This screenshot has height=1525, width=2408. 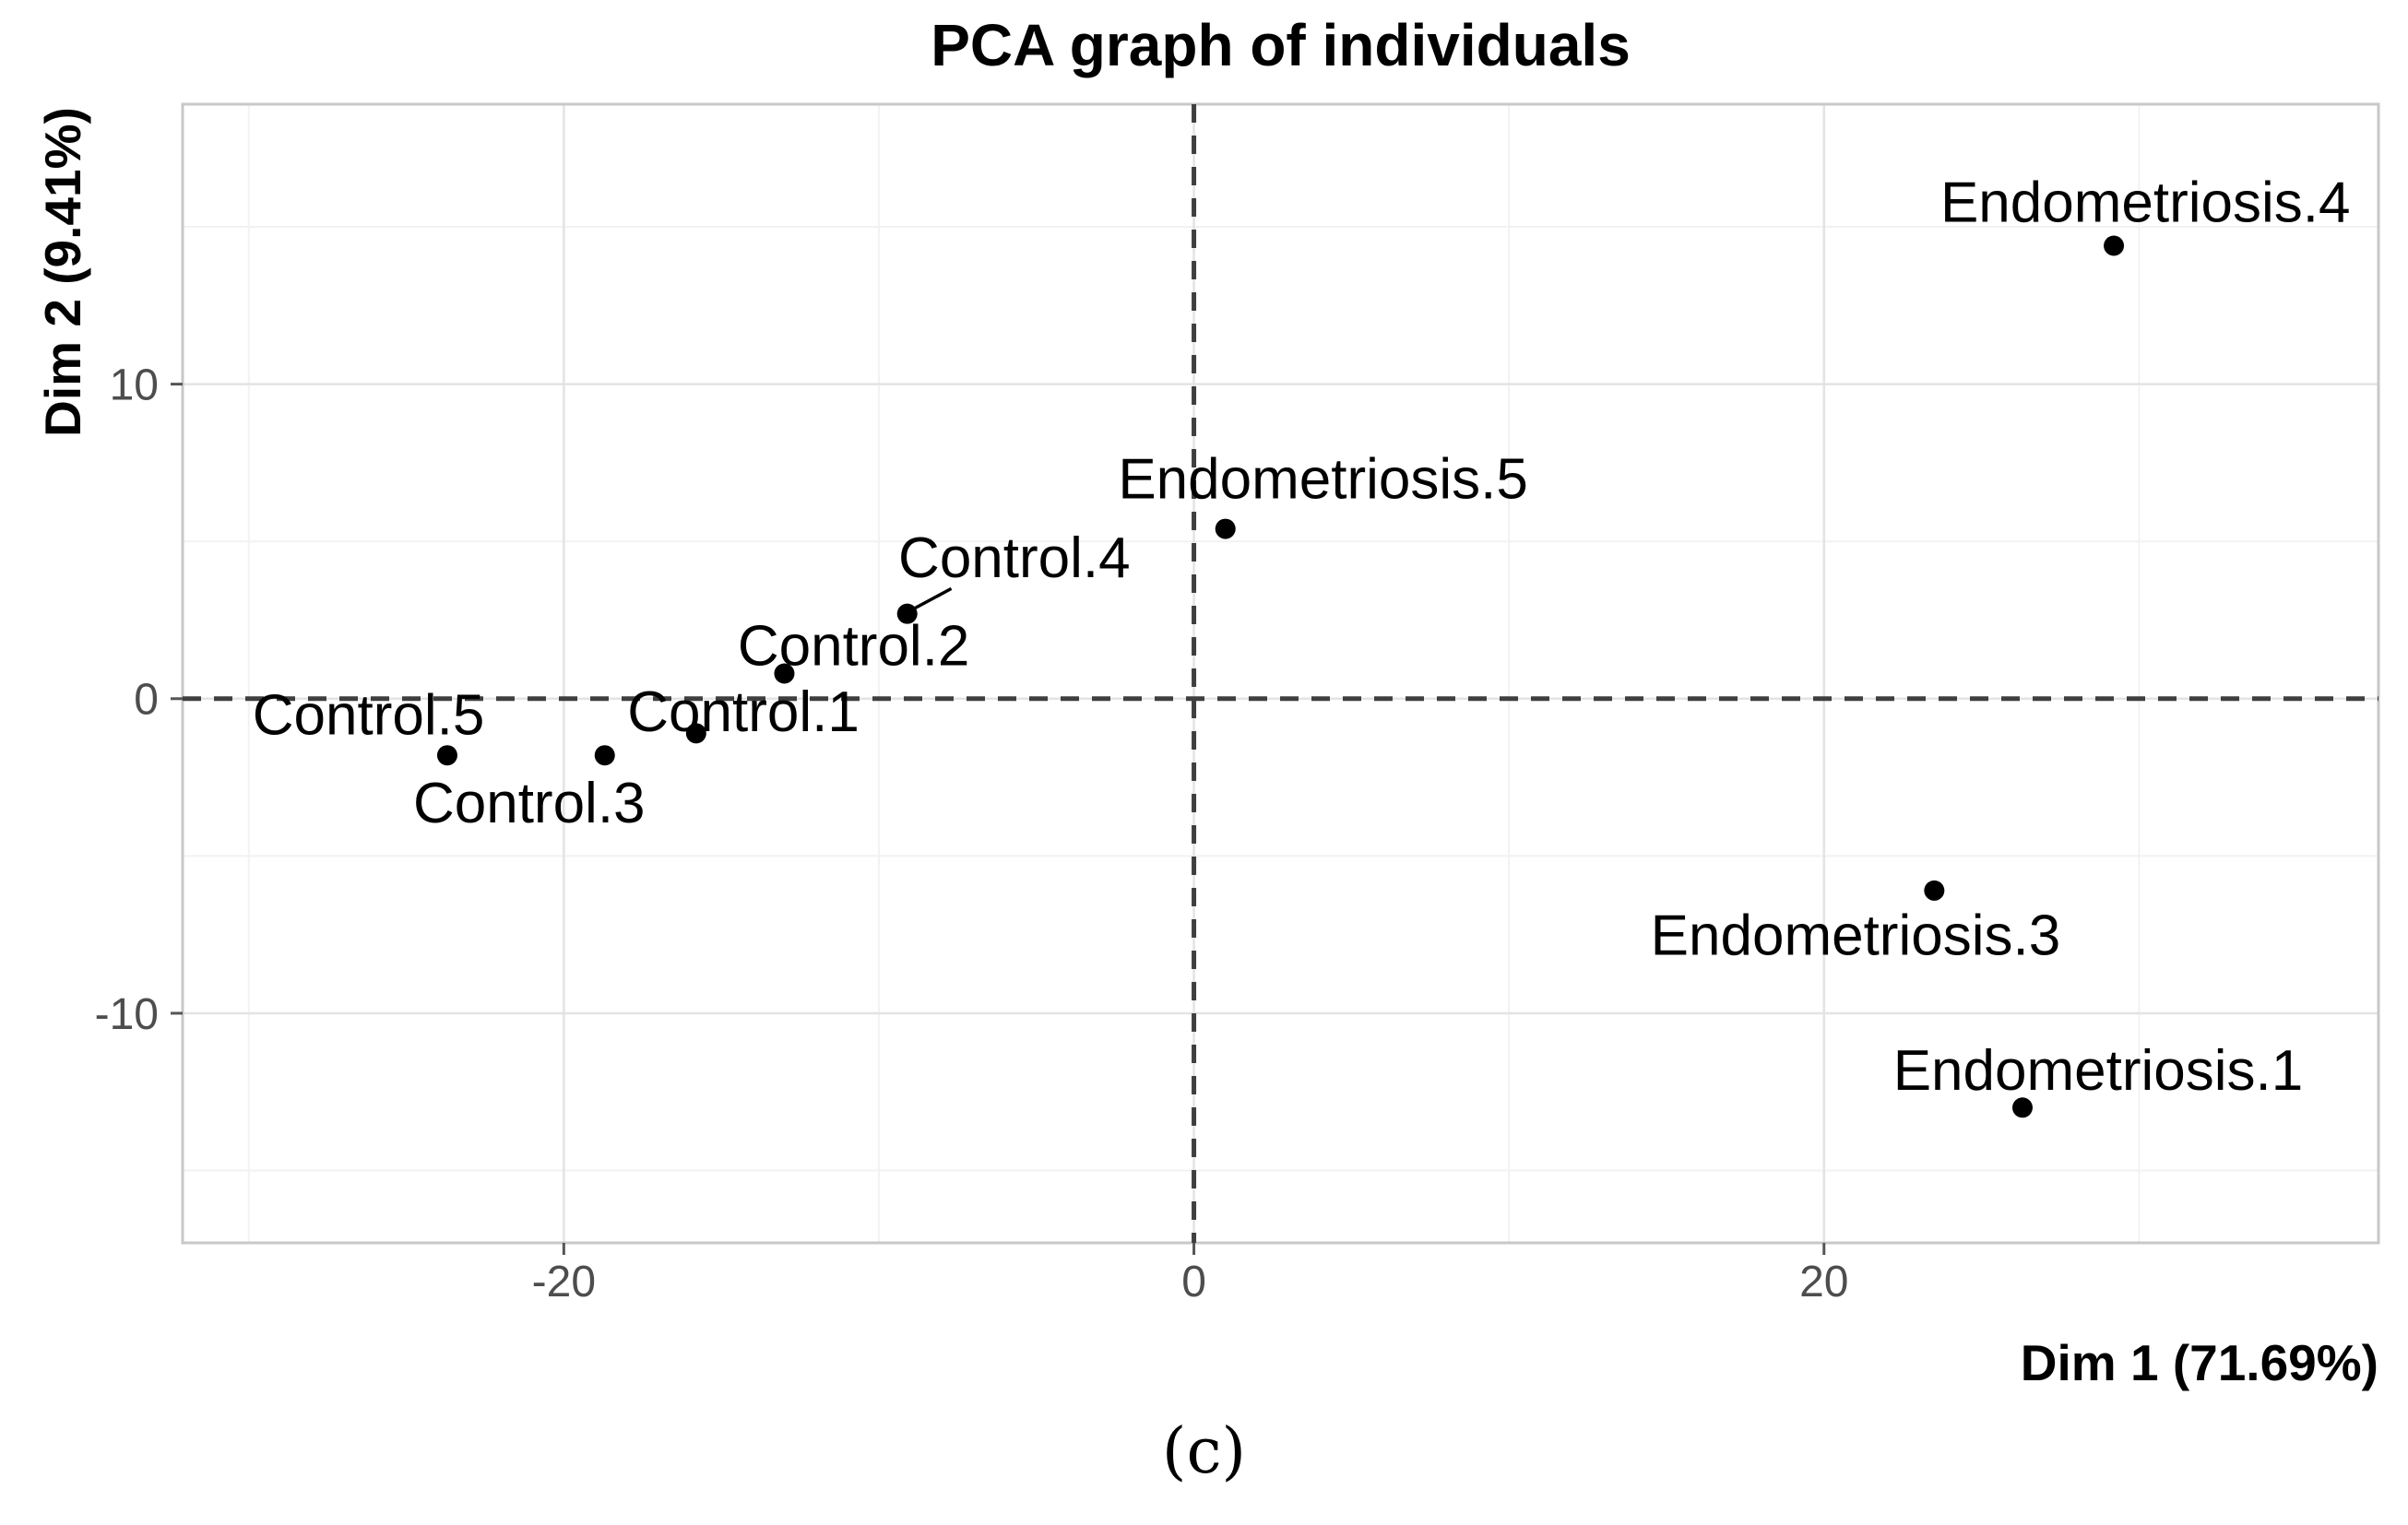 What do you see at coordinates (743, 712) in the screenshot?
I see `point-label-Control.1: Control.1` at bounding box center [743, 712].